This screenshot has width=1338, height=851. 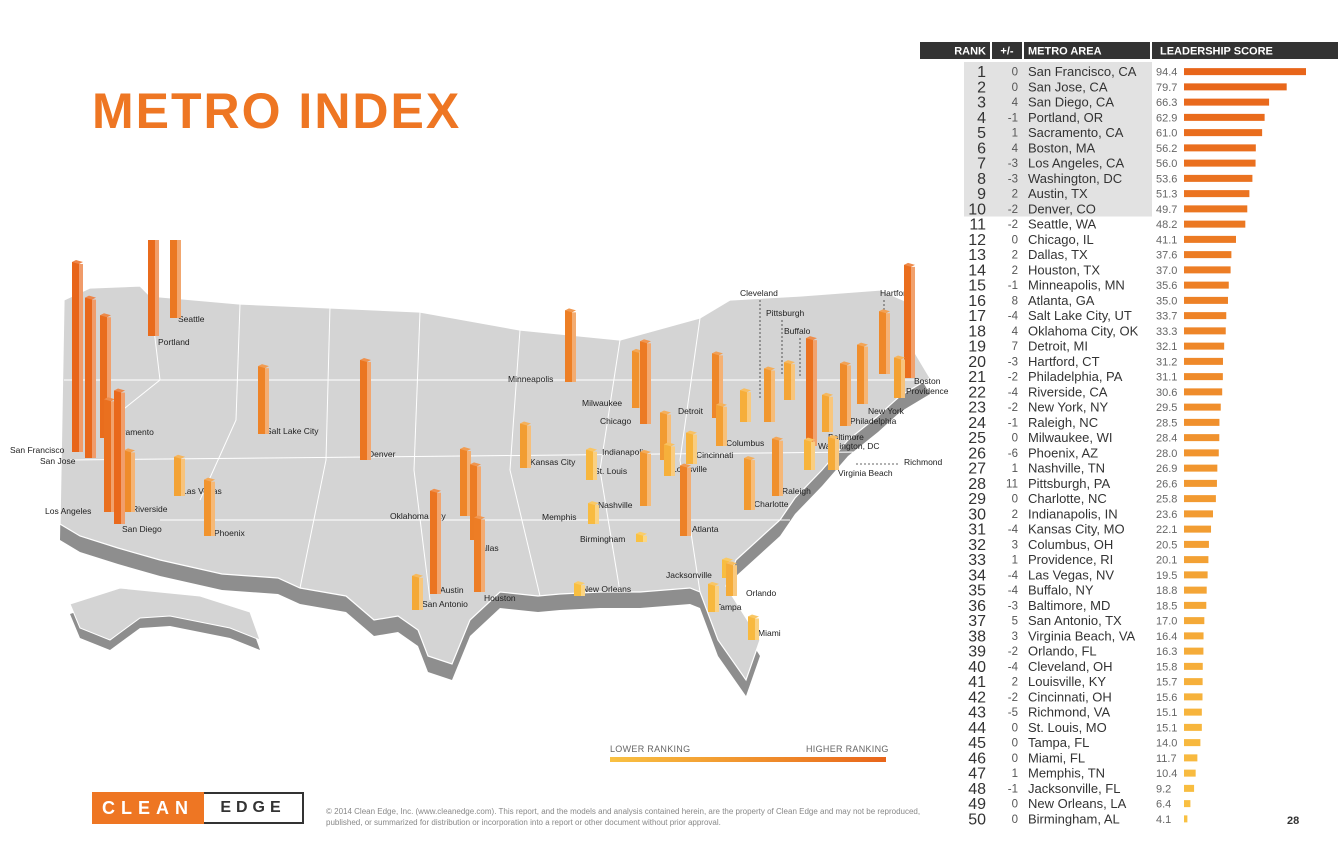 What do you see at coordinates (1012, 484) in the screenshot?
I see `rank-change: 11` at bounding box center [1012, 484].